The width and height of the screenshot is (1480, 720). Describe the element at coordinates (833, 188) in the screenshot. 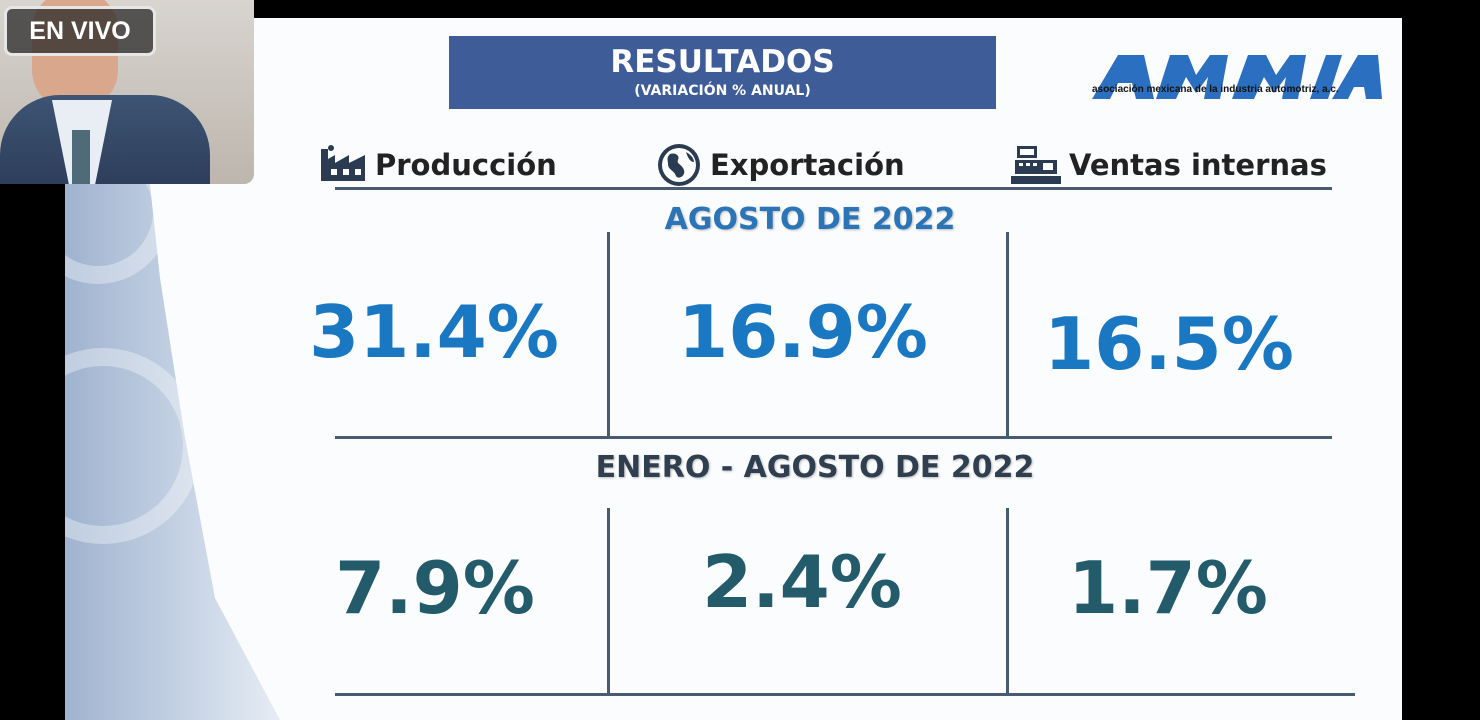

I see `divider-top` at that location.